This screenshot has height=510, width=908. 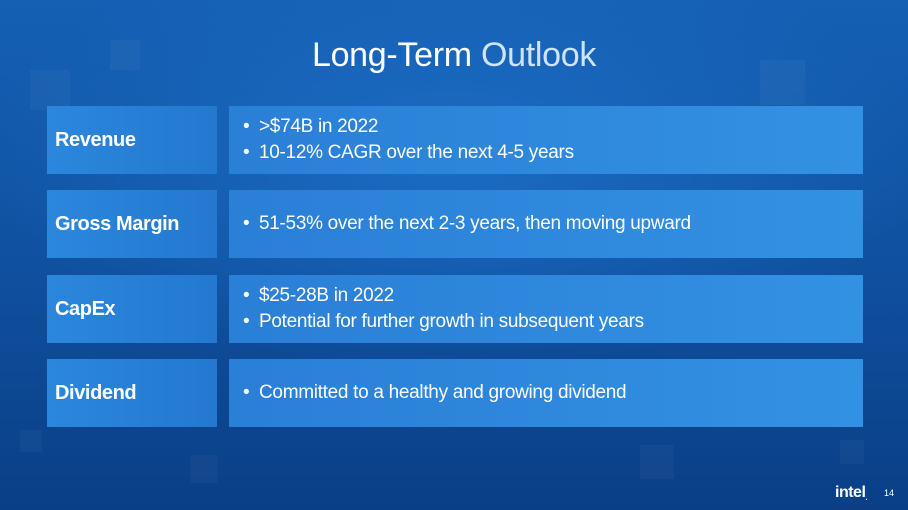 I want to click on row-label-cell: Dividend, so click(x=132, y=393).